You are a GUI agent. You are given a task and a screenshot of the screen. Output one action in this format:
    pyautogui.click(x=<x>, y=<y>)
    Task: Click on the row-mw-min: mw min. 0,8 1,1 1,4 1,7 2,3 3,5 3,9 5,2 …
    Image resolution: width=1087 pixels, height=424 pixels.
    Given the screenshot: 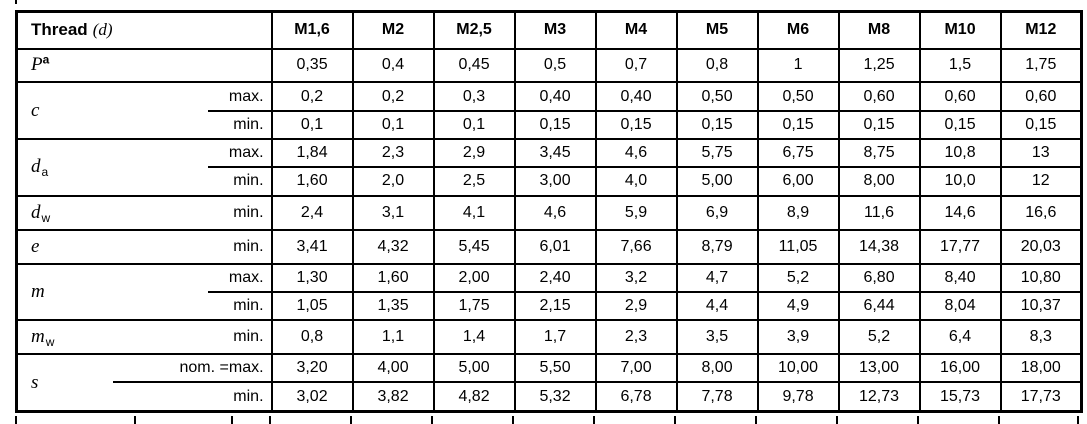 What is the action you would take?
    pyautogui.click(x=549, y=337)
    